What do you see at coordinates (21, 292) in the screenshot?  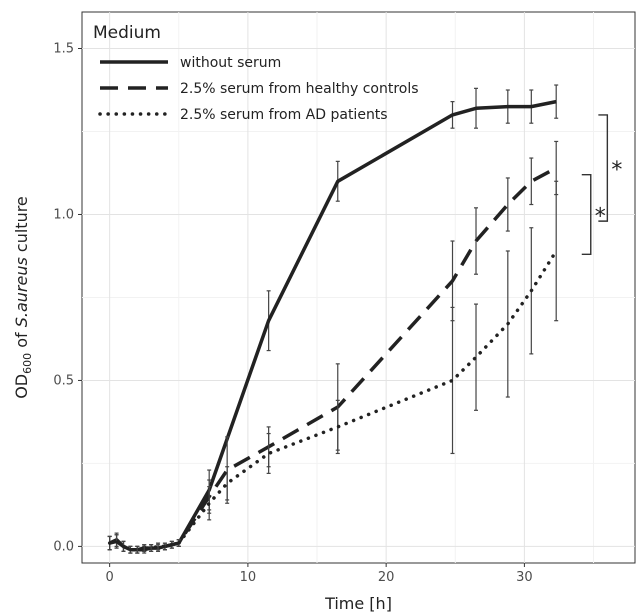 I see `y-axis-title-organism: S.aureus` at bounding box center [21, 292].